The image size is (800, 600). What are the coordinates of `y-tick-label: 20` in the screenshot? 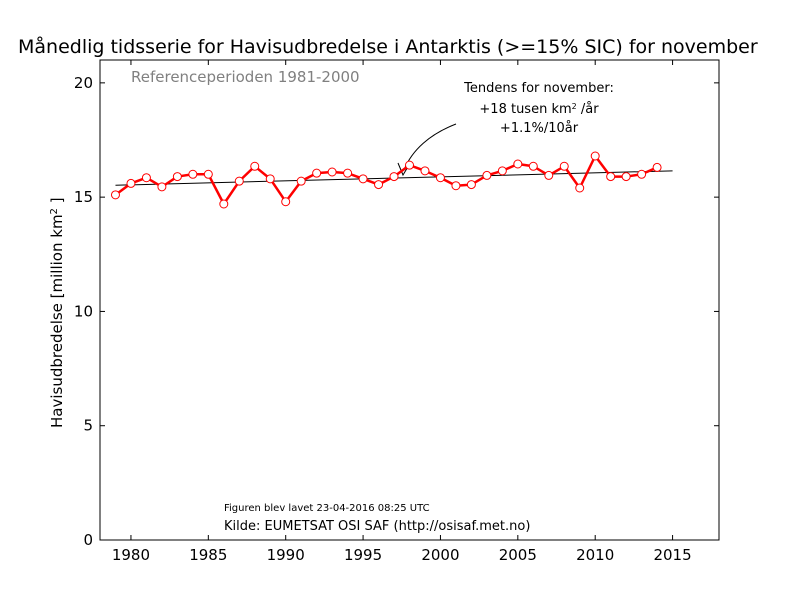 It's located at (83, 83).